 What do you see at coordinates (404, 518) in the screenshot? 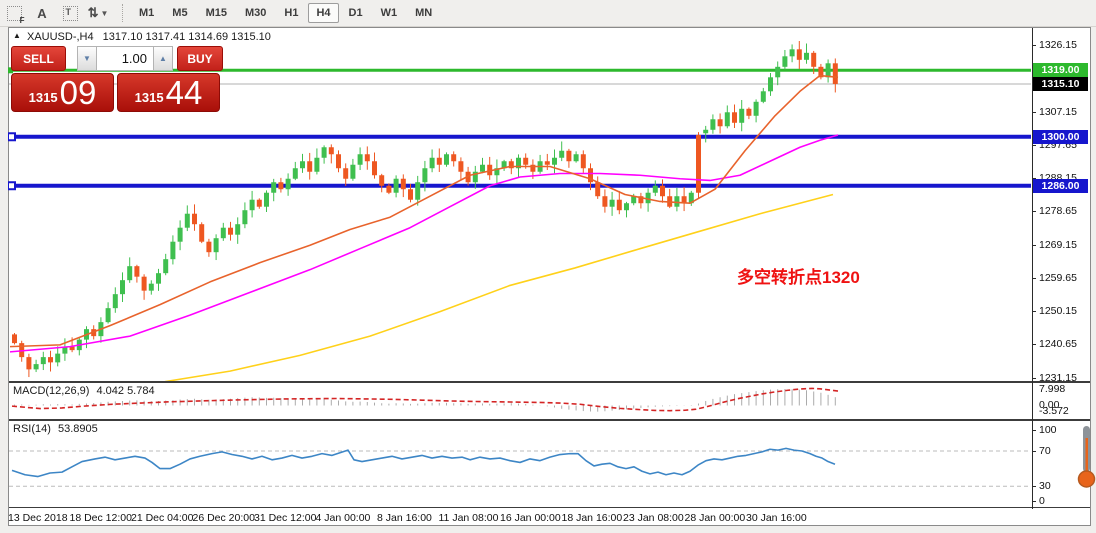
I see `date-label: 8 Jan 16:00` at bounding box center [404, 518].